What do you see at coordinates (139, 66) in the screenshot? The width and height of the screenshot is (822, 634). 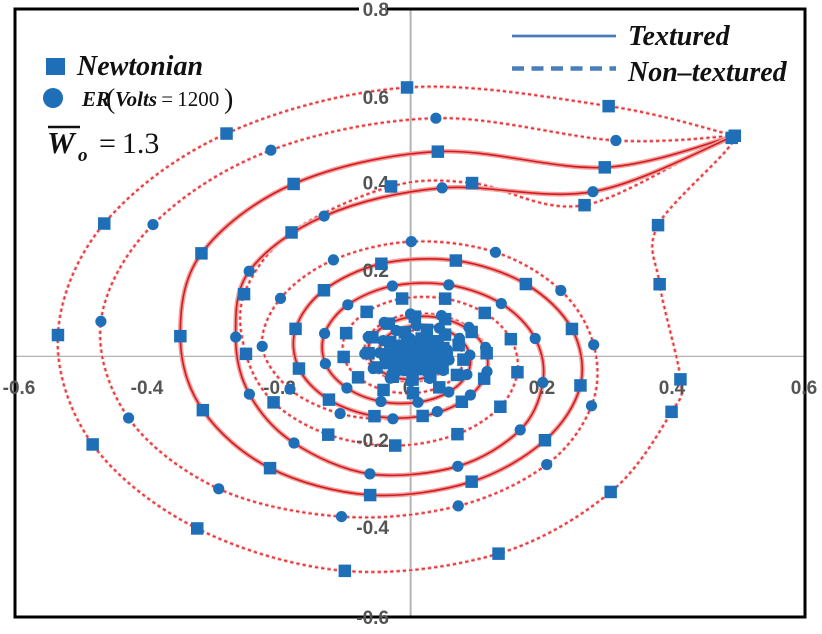 I see `svg-text: Newtonian` at bounding box center [139, 66].